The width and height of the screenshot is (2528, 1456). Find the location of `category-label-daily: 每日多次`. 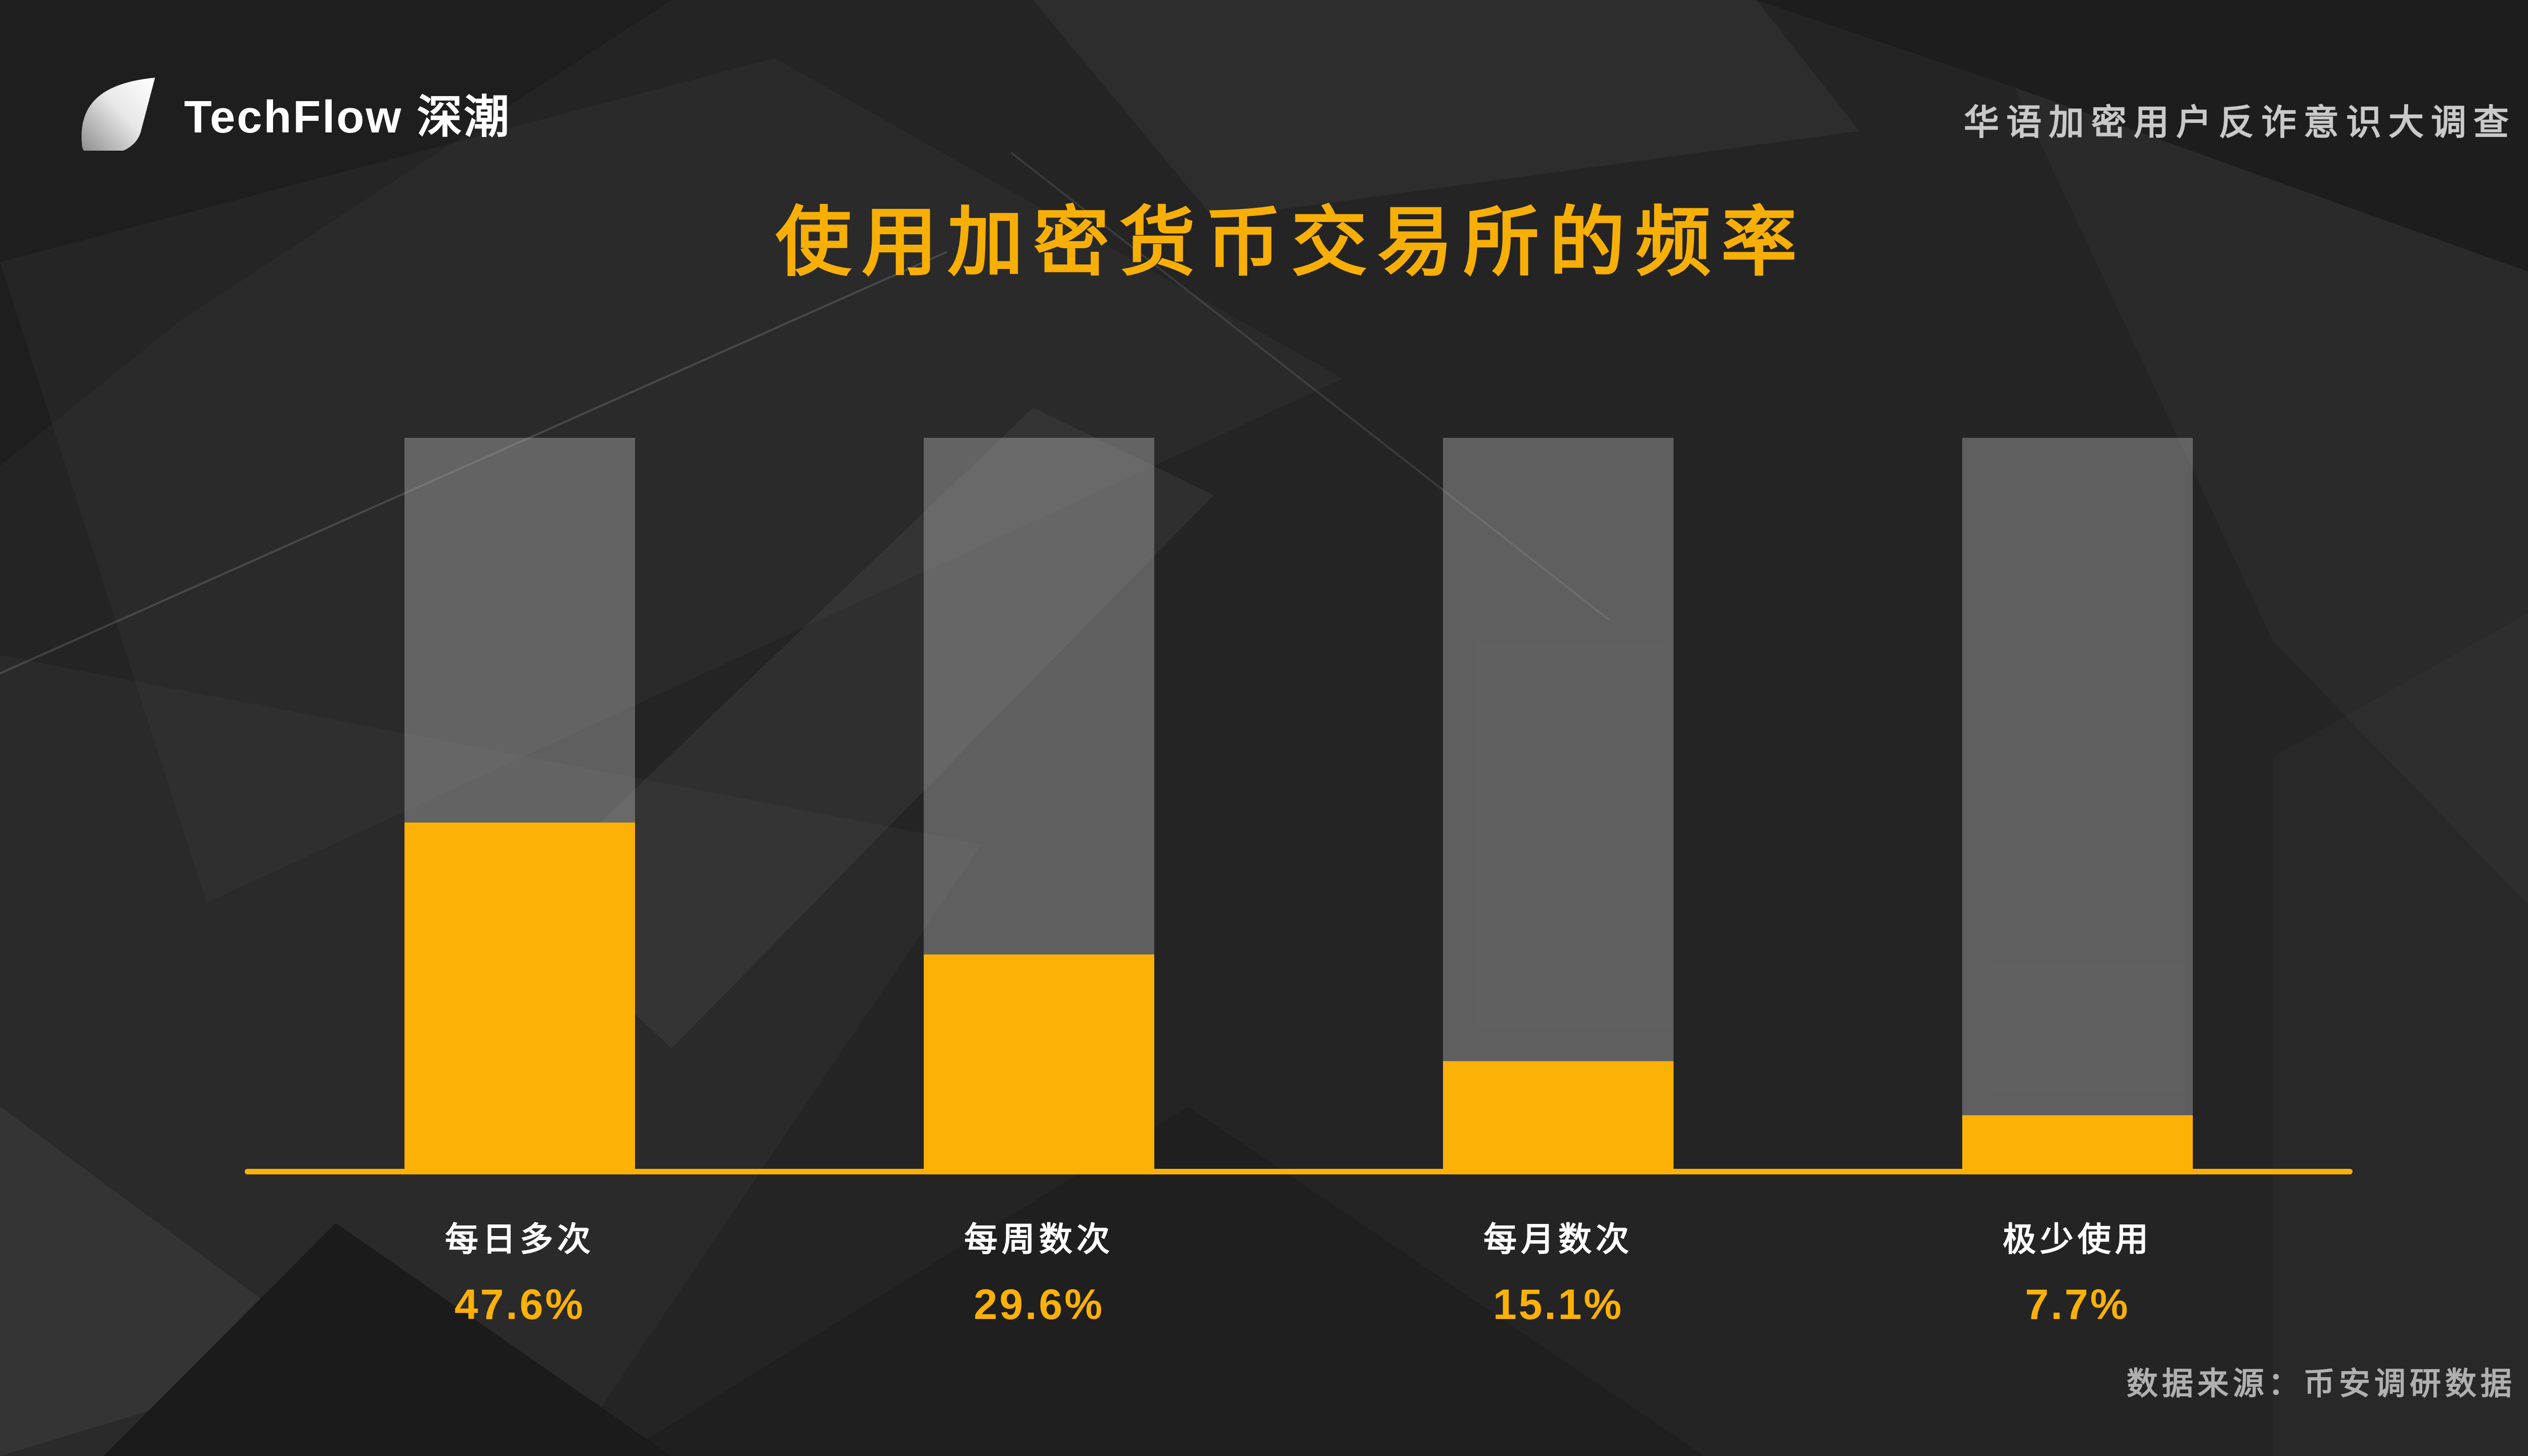

category-label-daily: 每日多次 is located at coordinates (520, 1239).